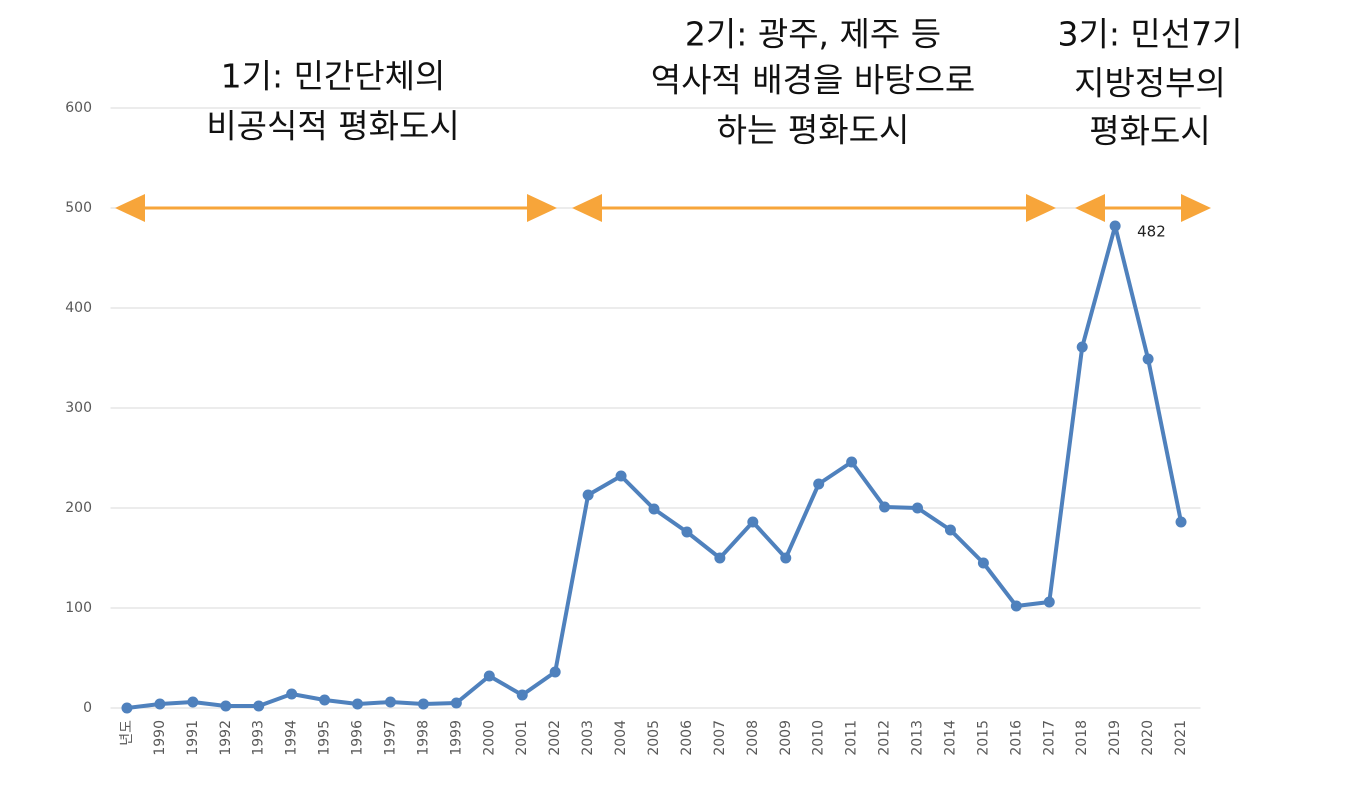  Describe the element at coordinates (78, 308) in the screenshot. I see `y-tick-label: 400` at that location.